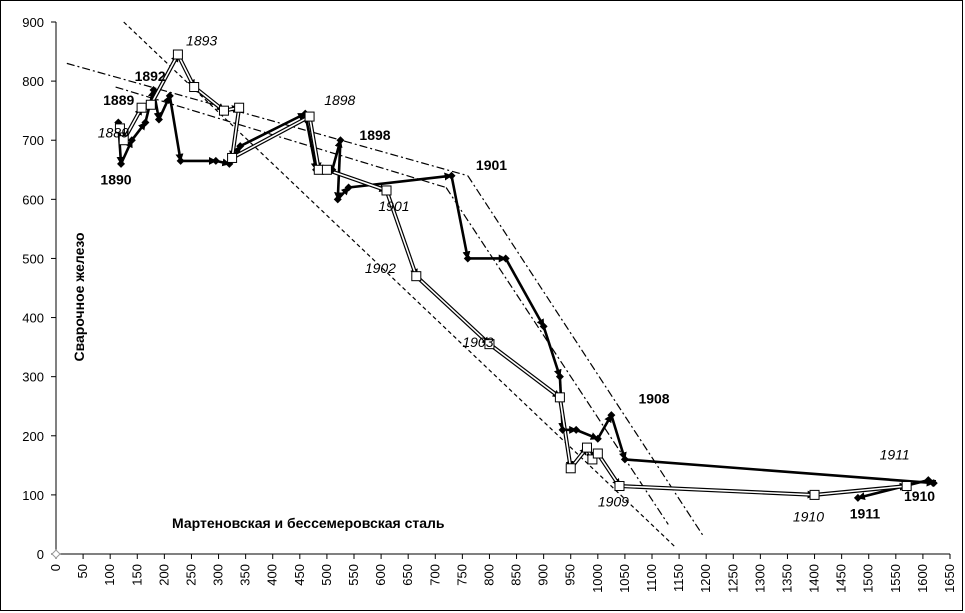 Image resolution: width=965 pixels, height=613 pixels. What do you see at coordinates (543, 575) in the screenshot?
I see `x-tick-label: 900` at bounding box center [543, 575].